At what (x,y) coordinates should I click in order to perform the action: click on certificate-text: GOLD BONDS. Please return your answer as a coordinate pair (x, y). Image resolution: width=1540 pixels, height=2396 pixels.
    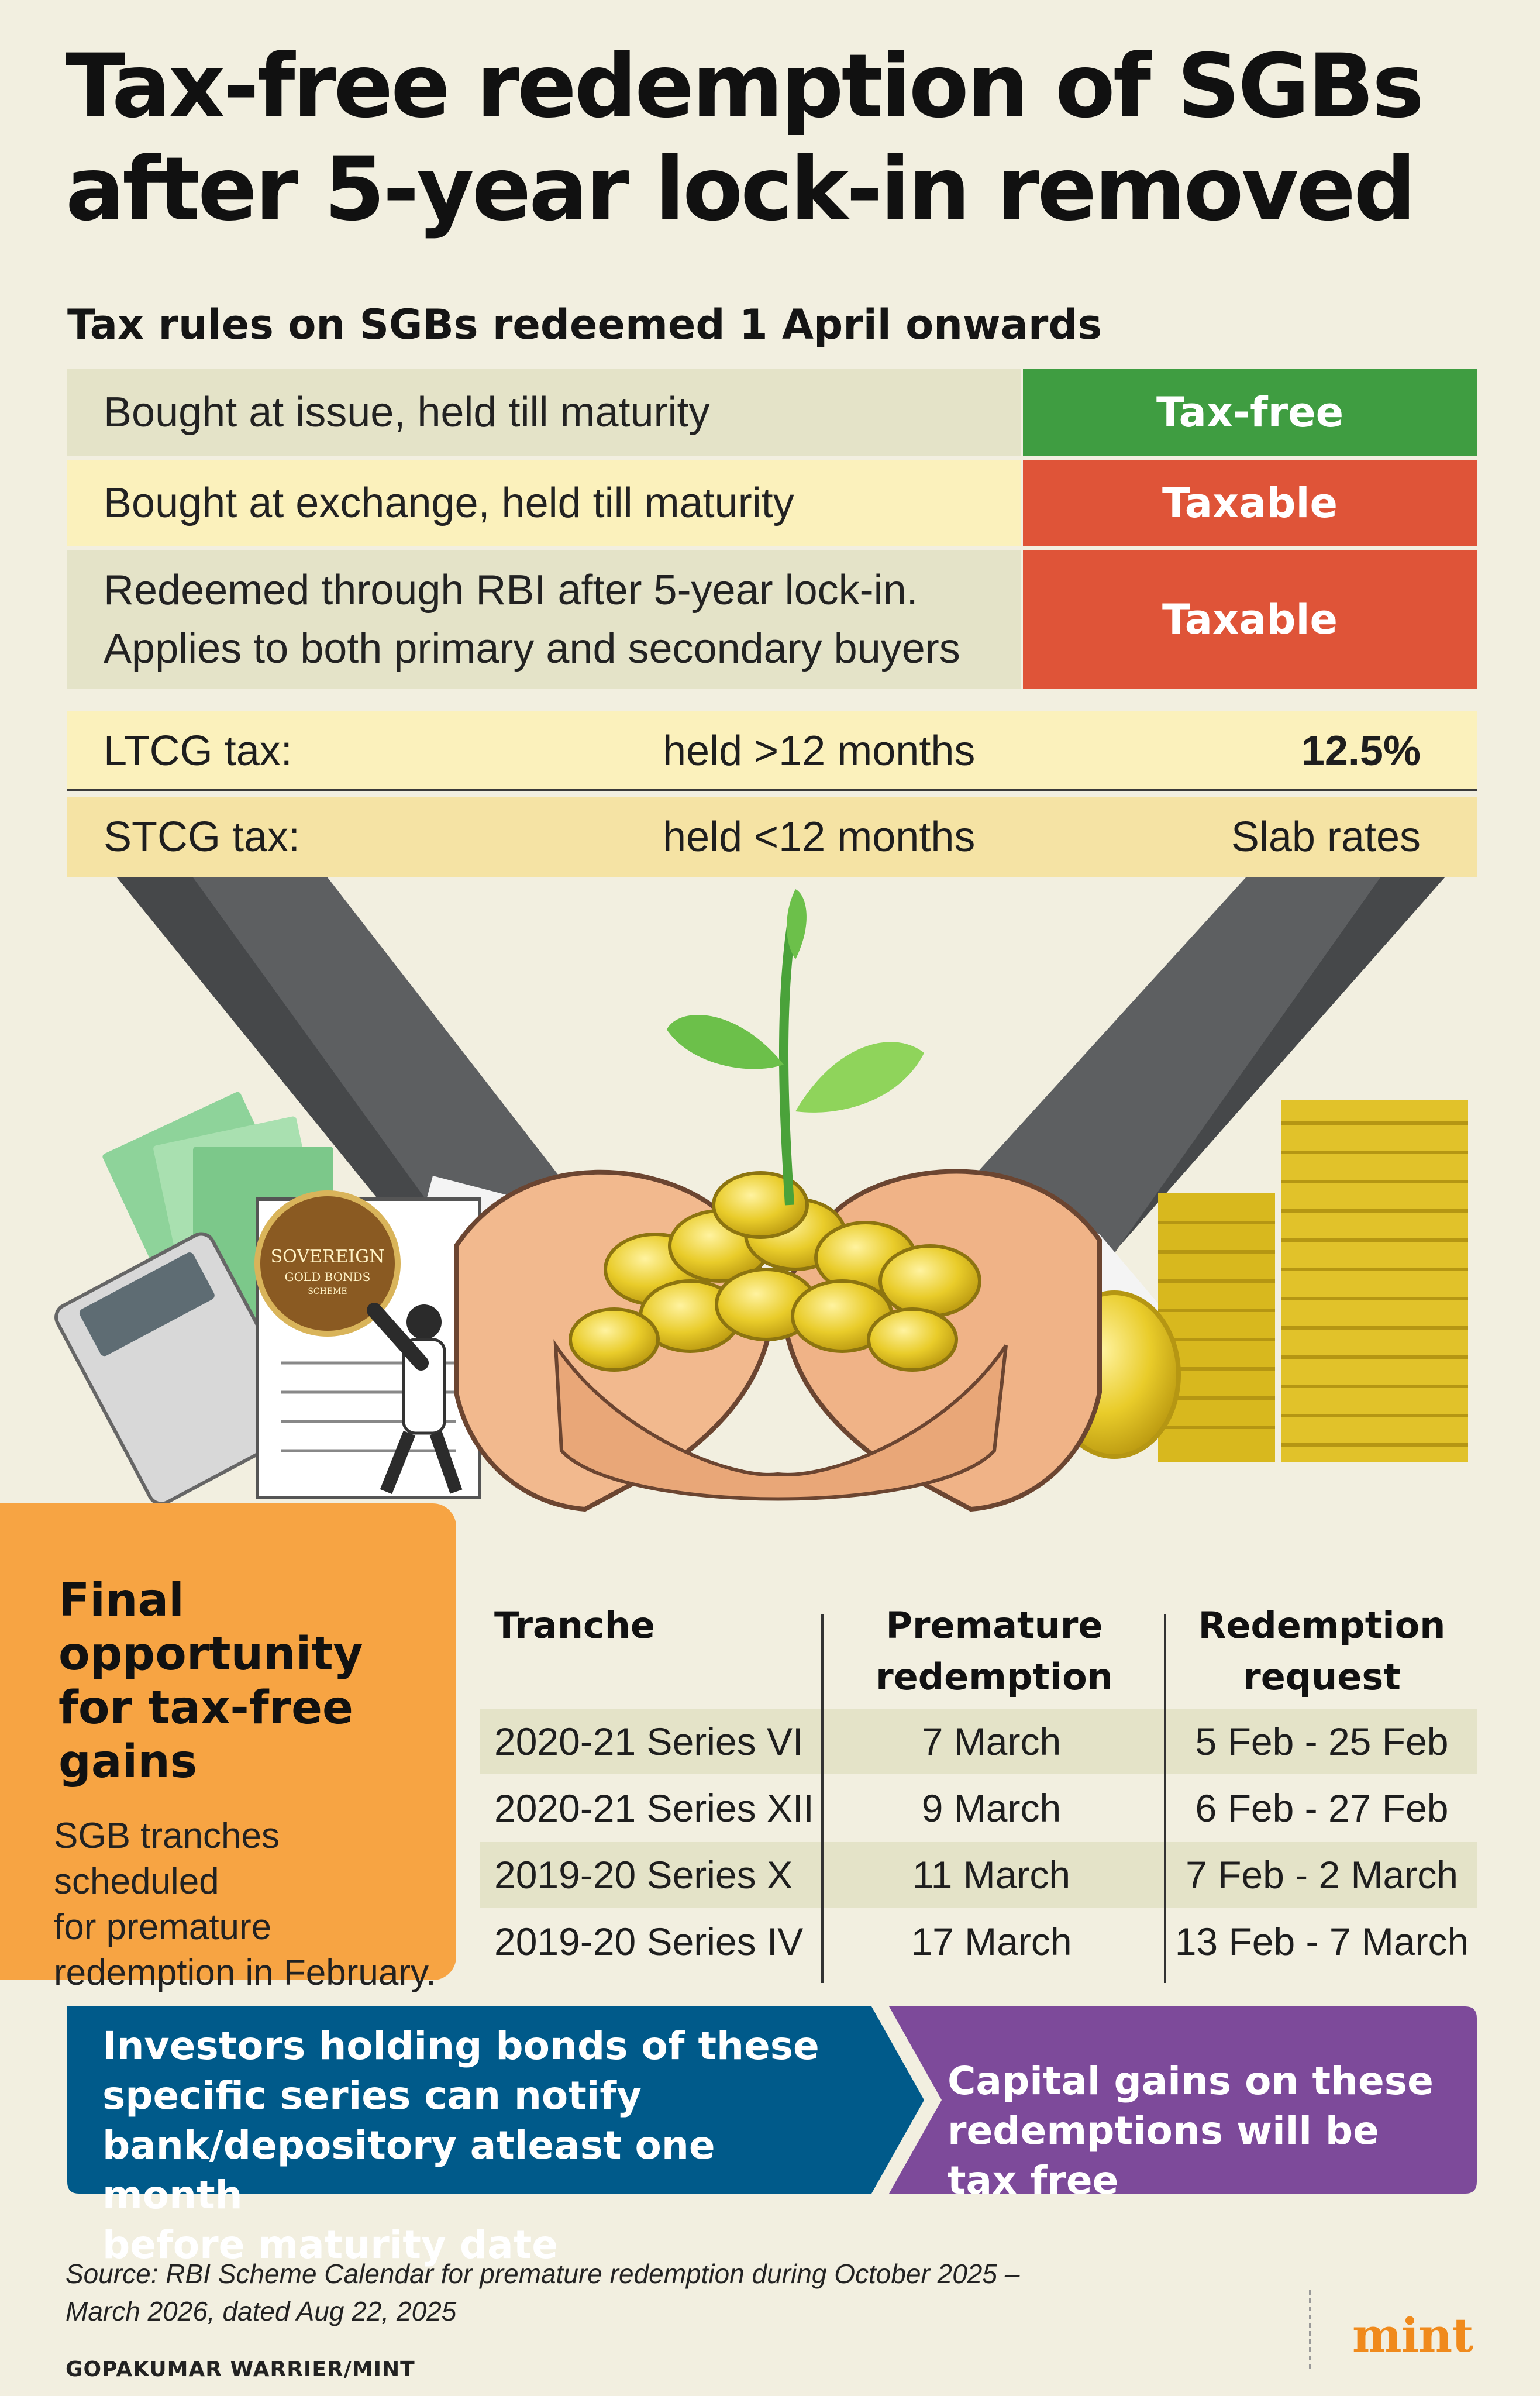
    Looking at the image, I should click on (328, 1277).